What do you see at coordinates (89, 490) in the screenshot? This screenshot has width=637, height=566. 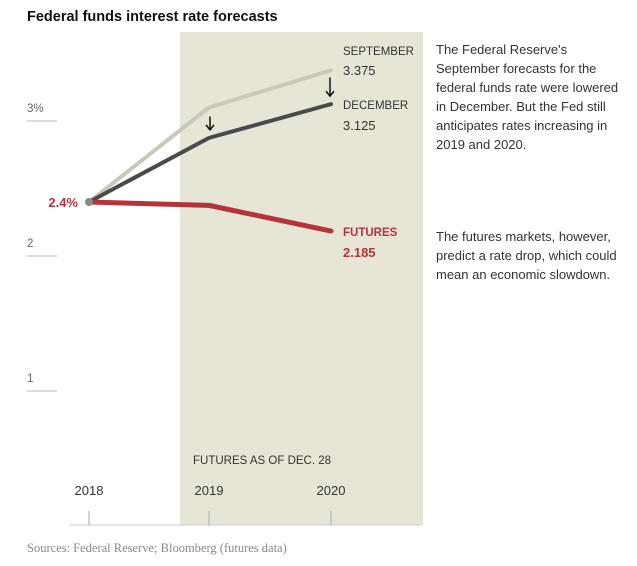 I see `x-tick-label: 2018` at bounding box center [89, 490].